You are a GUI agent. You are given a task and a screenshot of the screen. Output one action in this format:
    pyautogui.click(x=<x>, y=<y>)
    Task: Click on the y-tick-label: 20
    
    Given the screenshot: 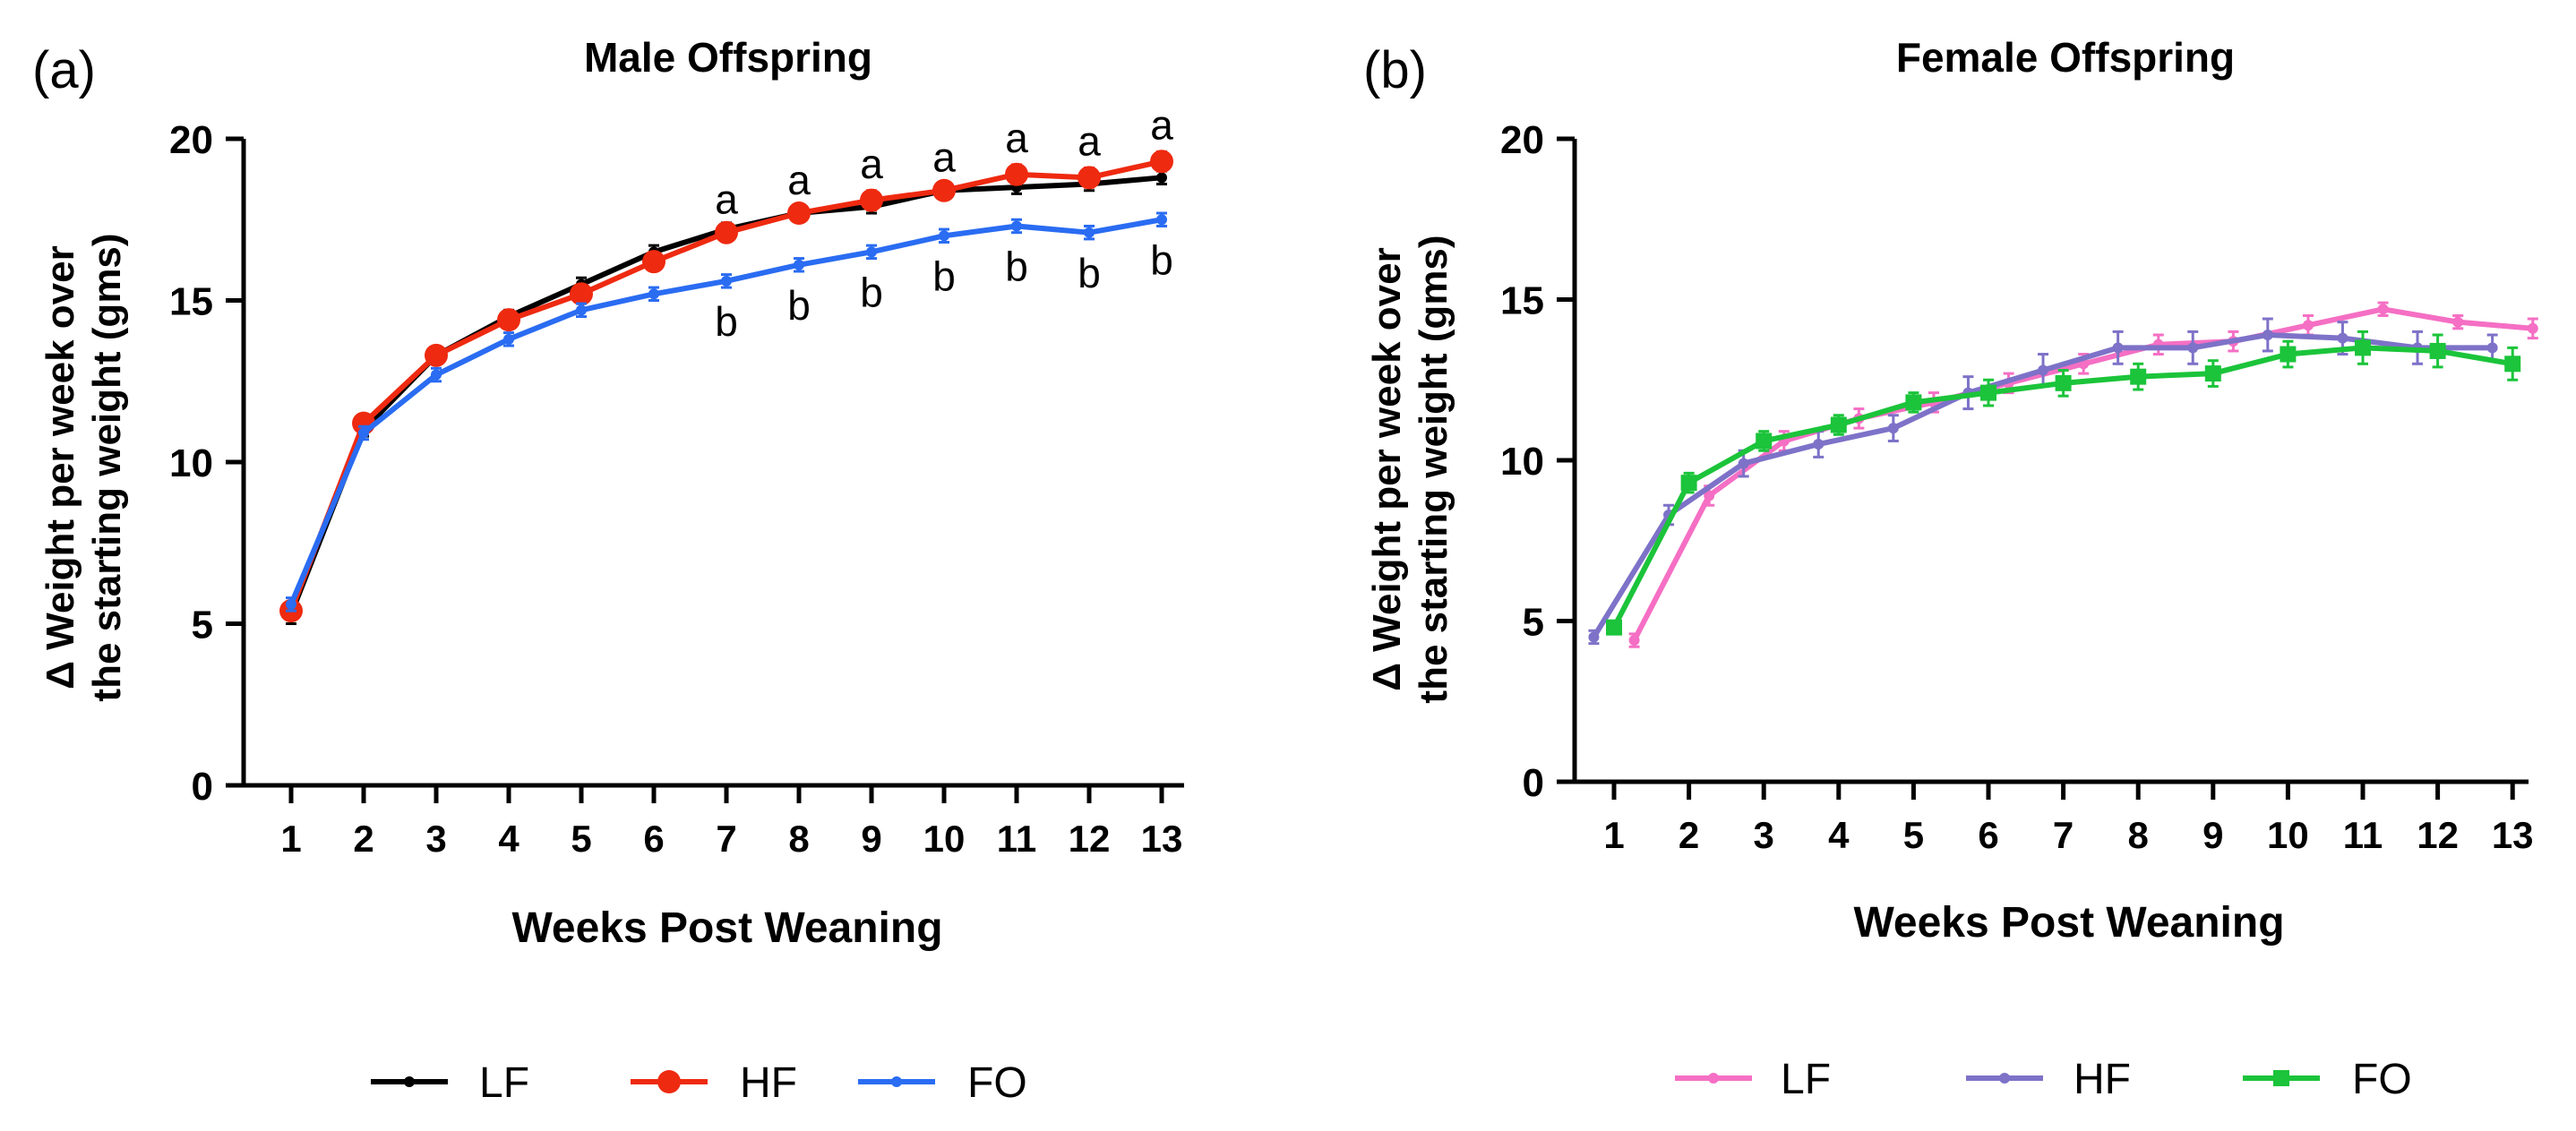 What is the action you would take?
    pyautogui.click(x=1522, y=140)
    